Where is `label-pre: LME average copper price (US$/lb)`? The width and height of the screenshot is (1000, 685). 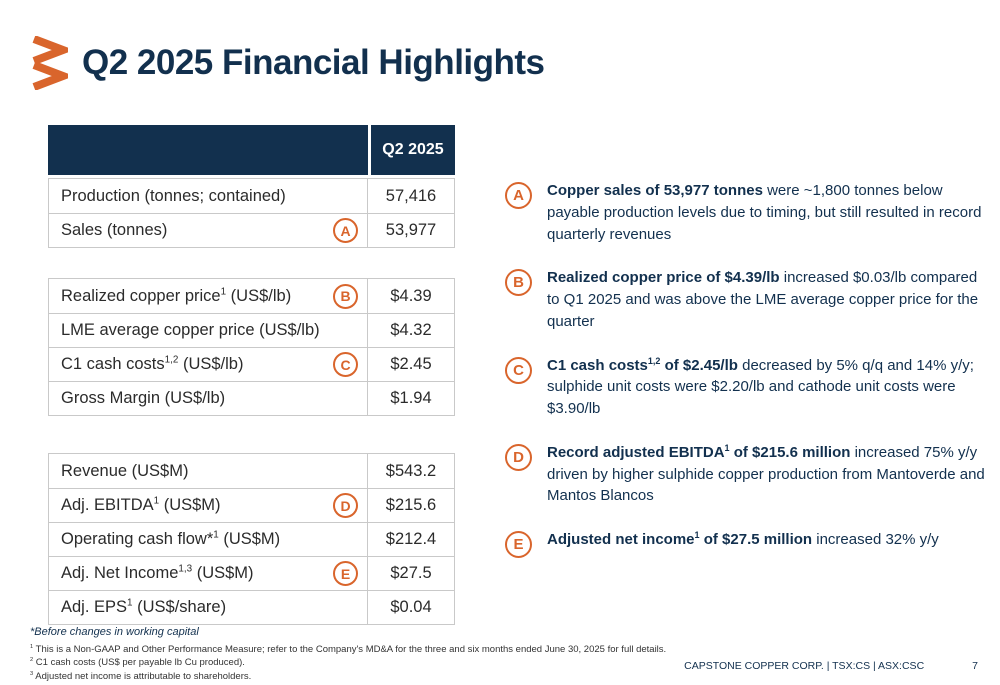 label-pre: LME average copper price (US$/lb) is located at coordinates (190, 330).